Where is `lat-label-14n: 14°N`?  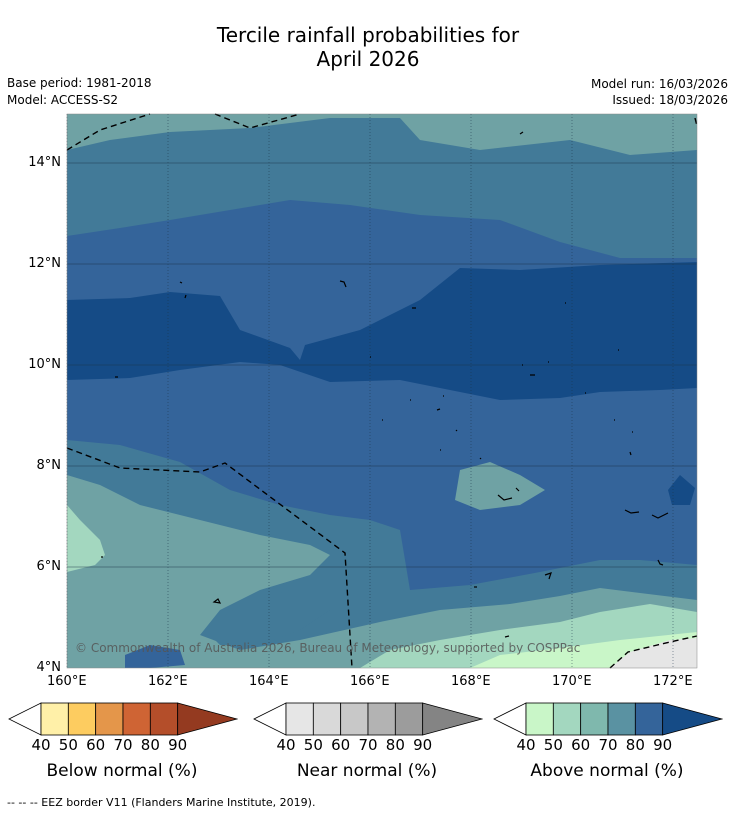 lat-label-14n: 14°N is located at coordinates (44, 162).